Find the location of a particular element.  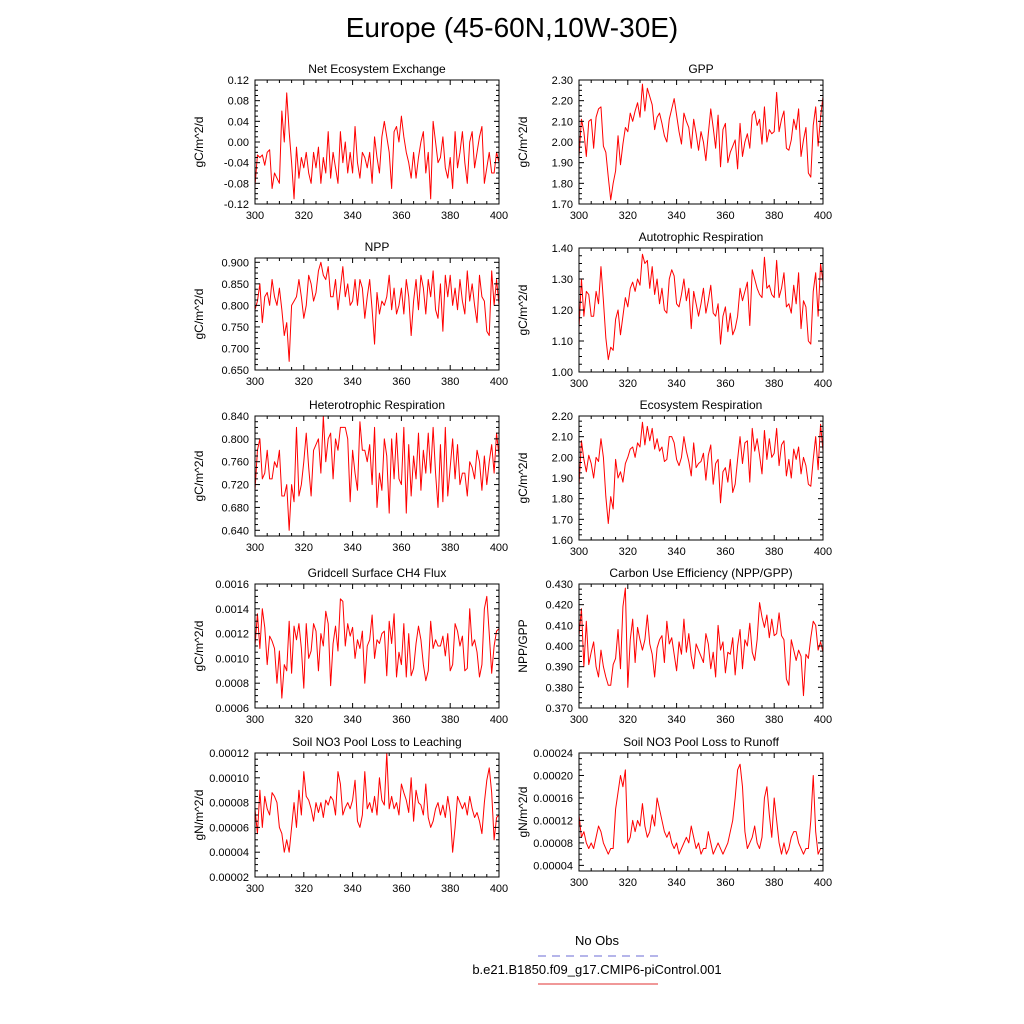

y-tick-label: 0.370 is located at coordinates (559, 709).